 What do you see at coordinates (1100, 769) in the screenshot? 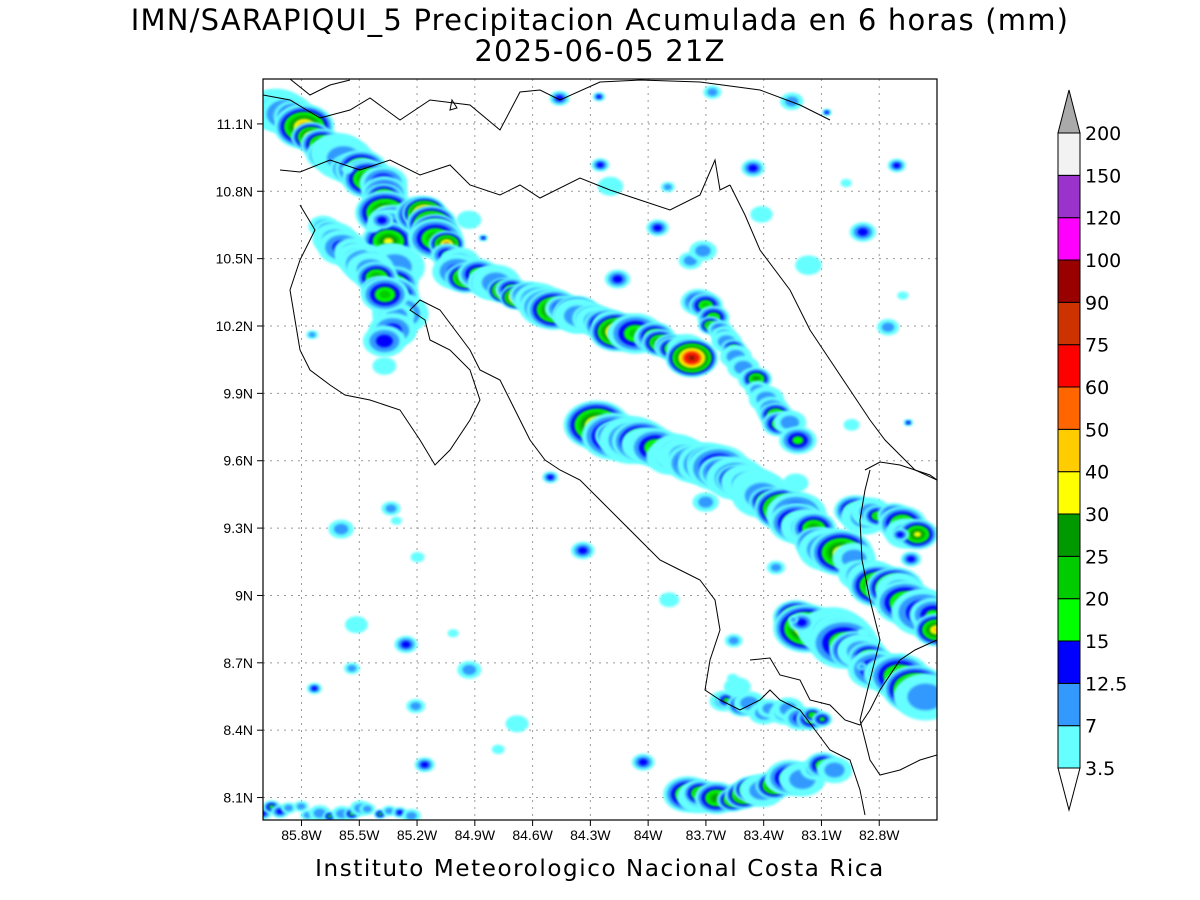
I see `colorbar-label: 3.5` at bounding box center [1100, 769].